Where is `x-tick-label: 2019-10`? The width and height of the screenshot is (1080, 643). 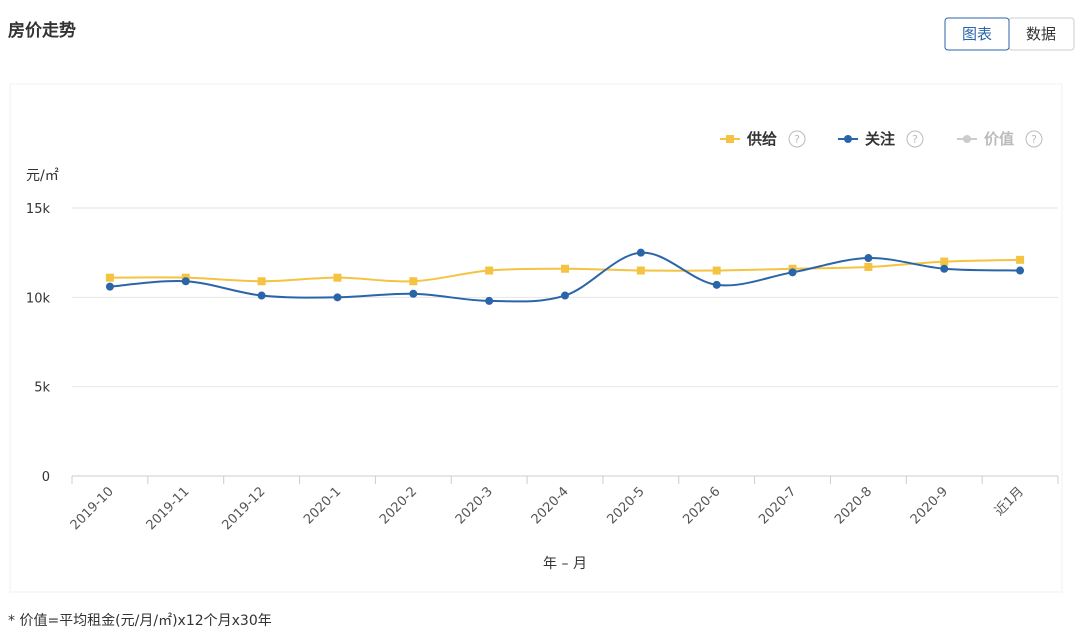
x-tick-label: 2019-10 is located at coordinates (92, 508).